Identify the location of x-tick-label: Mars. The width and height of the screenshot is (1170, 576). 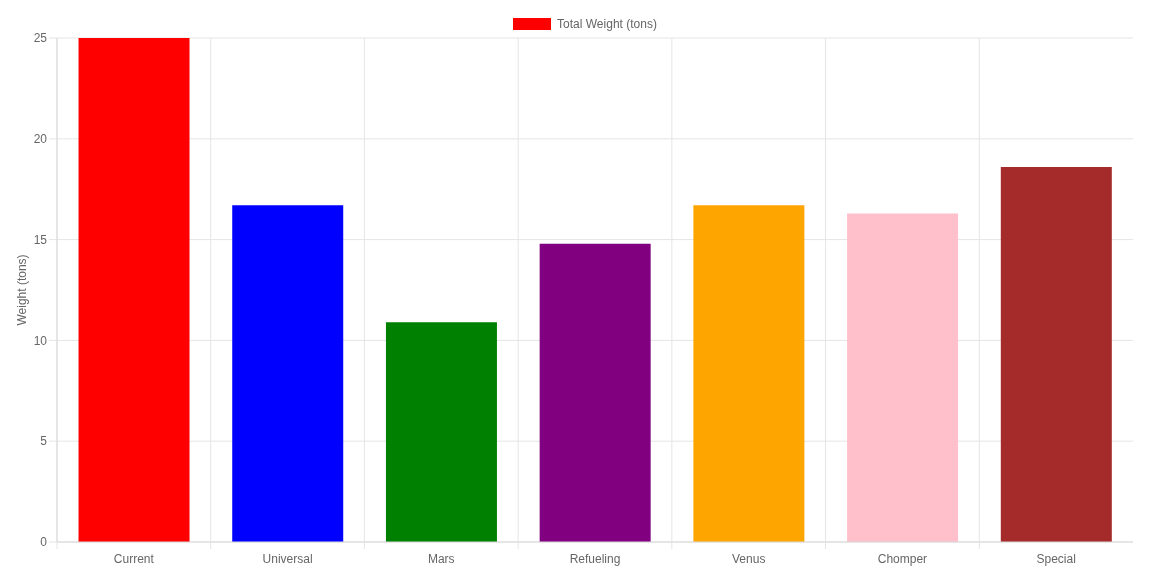
(441, 559).